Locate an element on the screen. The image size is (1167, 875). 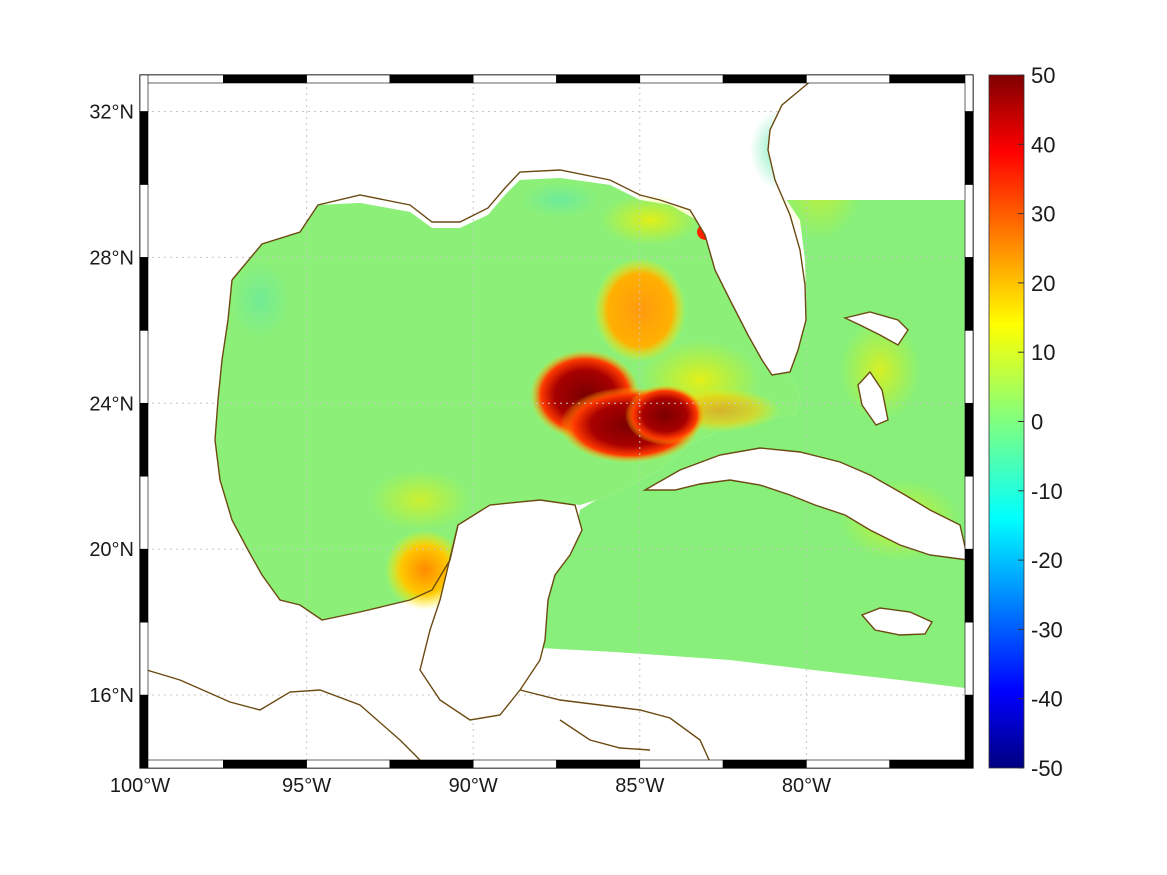
colorbar-tick-label: -30 is located at coordinates (1047, 629).